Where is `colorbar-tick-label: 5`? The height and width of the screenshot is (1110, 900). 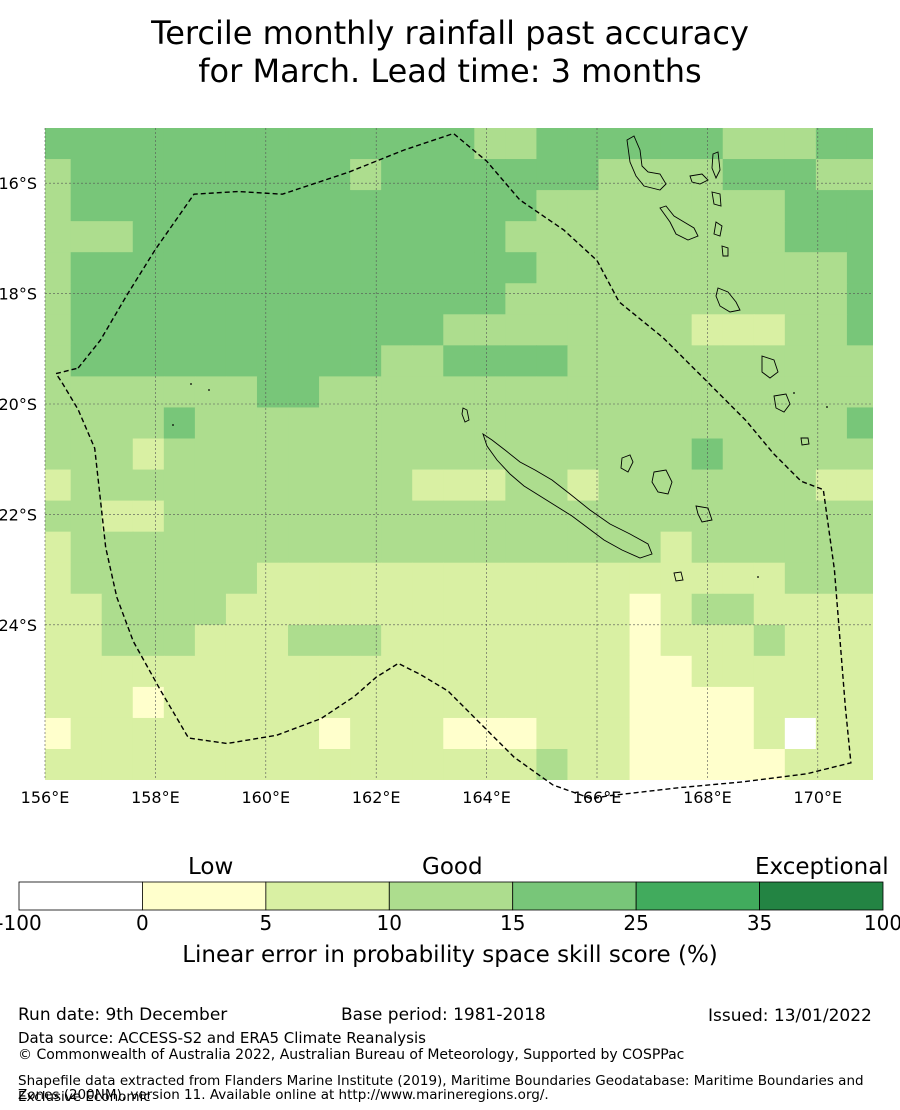 colorbar-tick-label: 5 is located at coordinates (266, 923).